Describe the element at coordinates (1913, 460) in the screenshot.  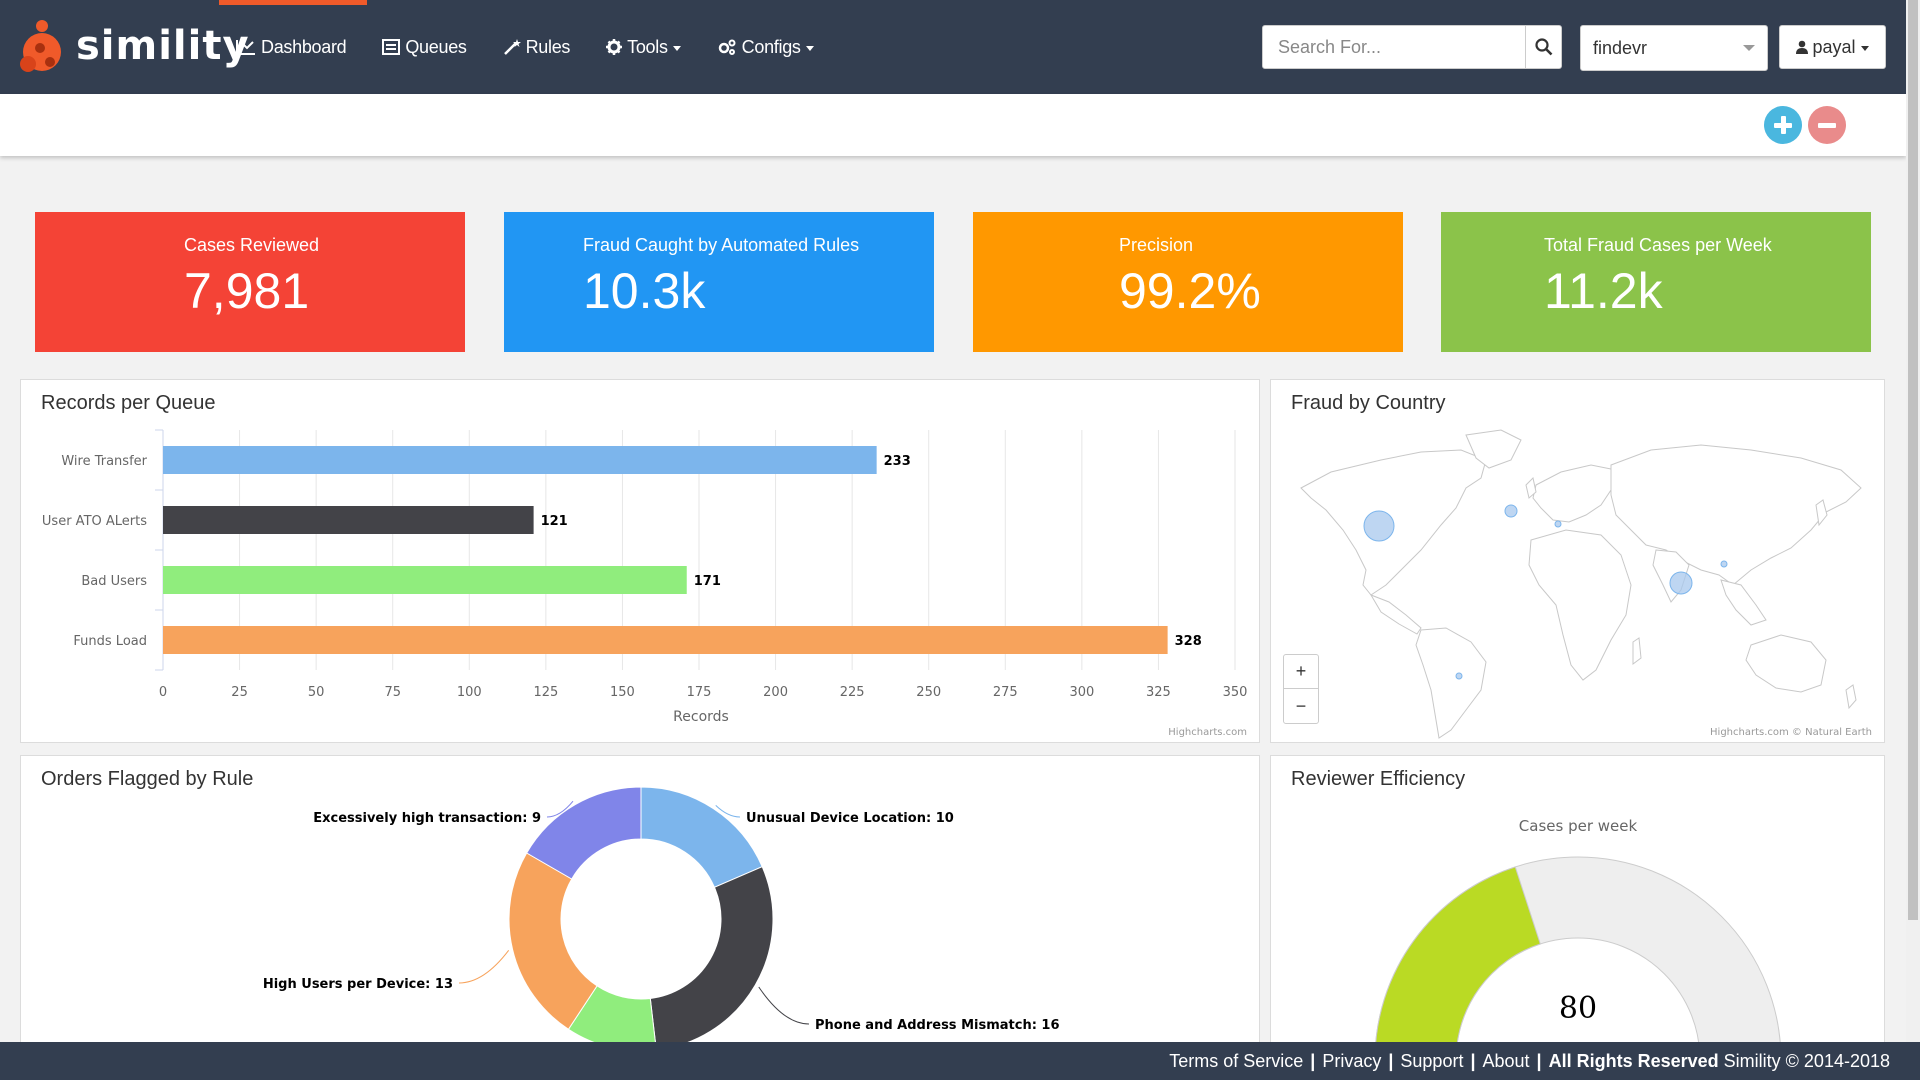
I see `scrollbar-thumb` at that location.